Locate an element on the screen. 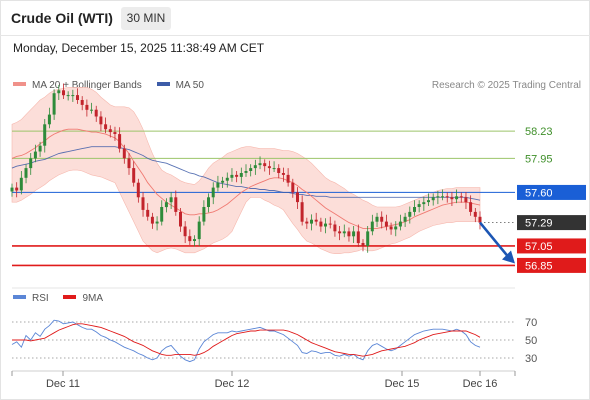  ma50-legend-label: MA 50 is located at coordinates (189, 85).